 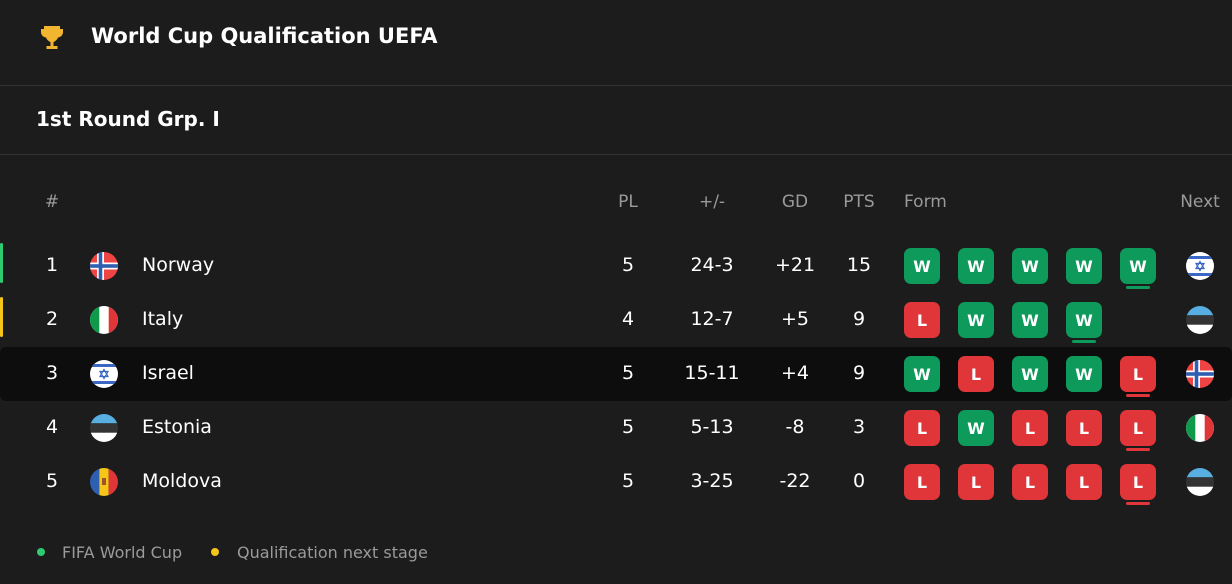 I want to click on goals: 24-3, so click(x=712, y=265).